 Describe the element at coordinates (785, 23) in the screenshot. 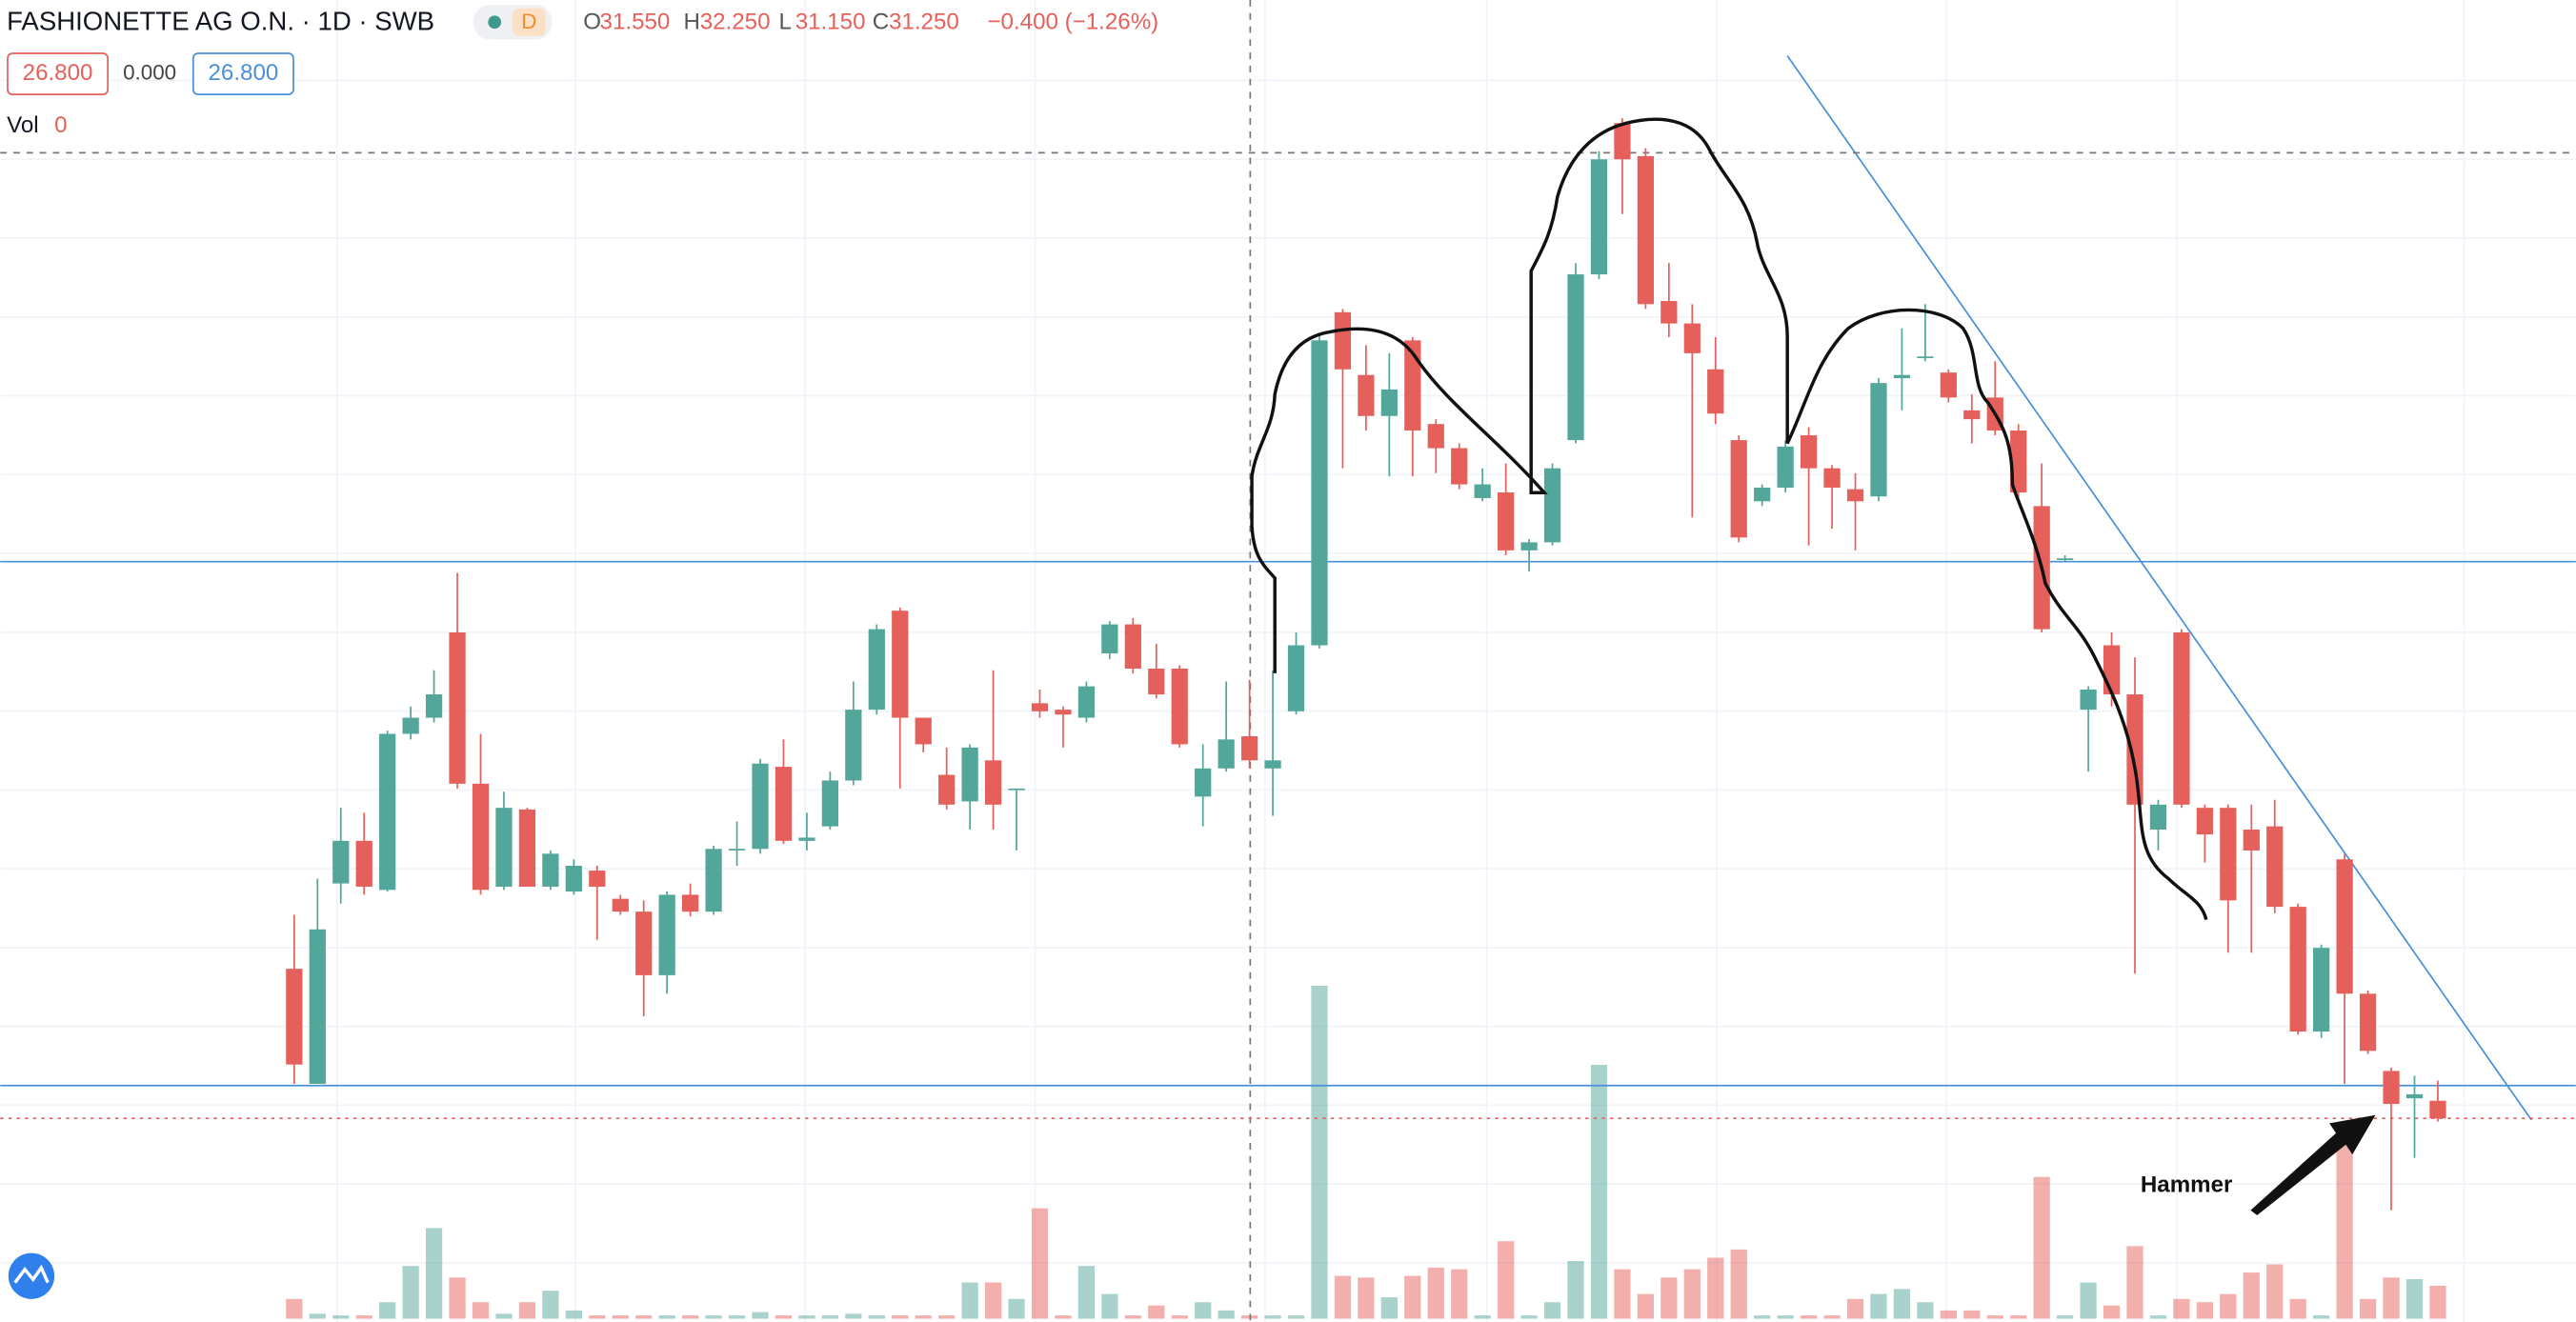

I see `ohlc-key: L` at that location.